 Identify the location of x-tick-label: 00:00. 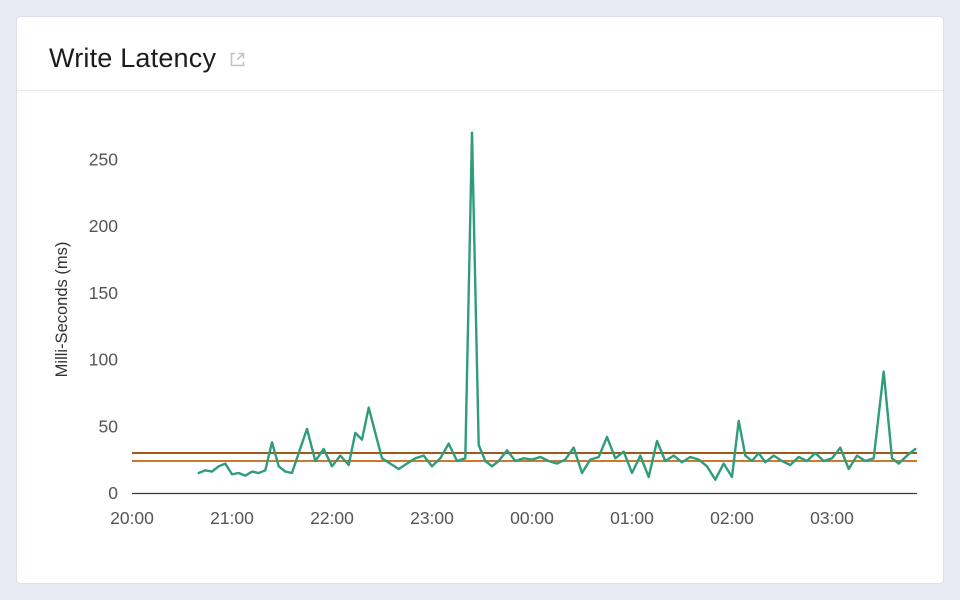
(532, 518).